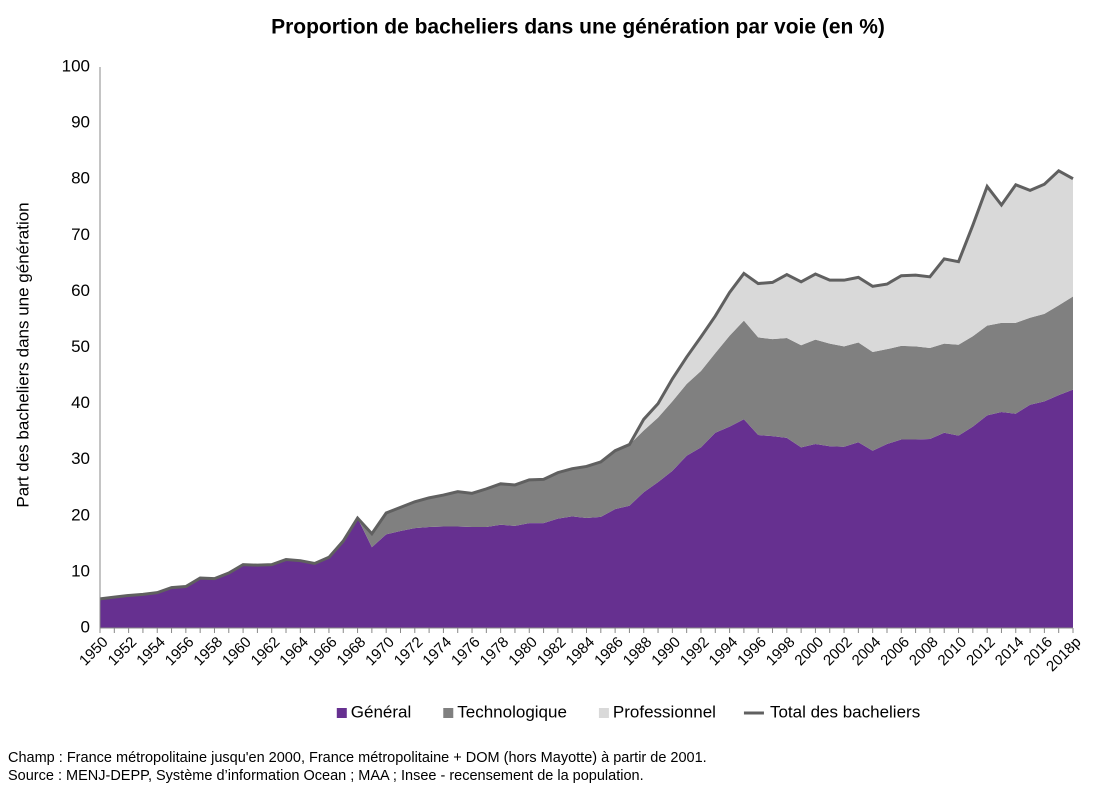  Describe the element at coordinates (845, 711) in the screenshot. I see `legend-label: Total des bacheliers` at that location.